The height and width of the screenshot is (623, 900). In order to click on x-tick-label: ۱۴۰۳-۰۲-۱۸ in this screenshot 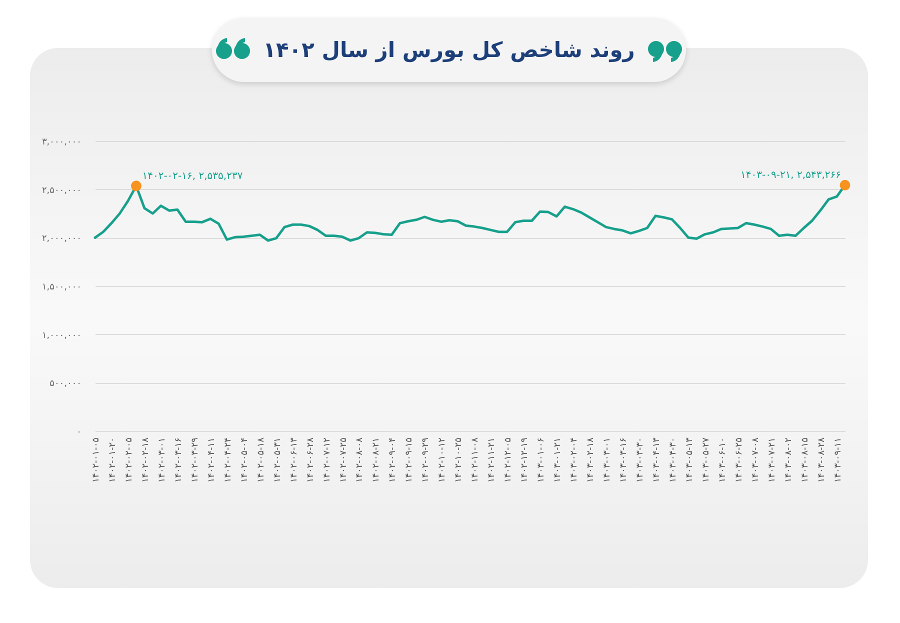, I will do `click(591, 460)`.